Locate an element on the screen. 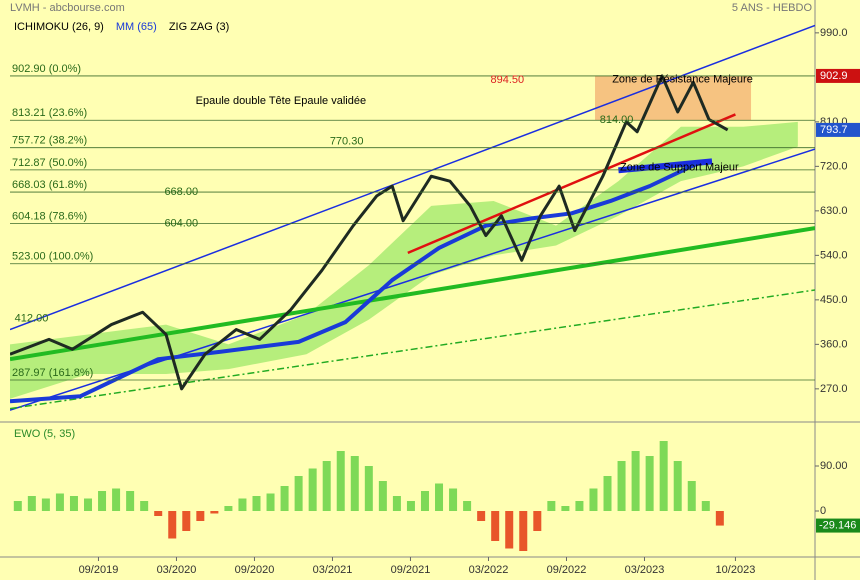 This screenshot has width=860, height=580. value-label: -29.146 is located at coordinates (837, 525).